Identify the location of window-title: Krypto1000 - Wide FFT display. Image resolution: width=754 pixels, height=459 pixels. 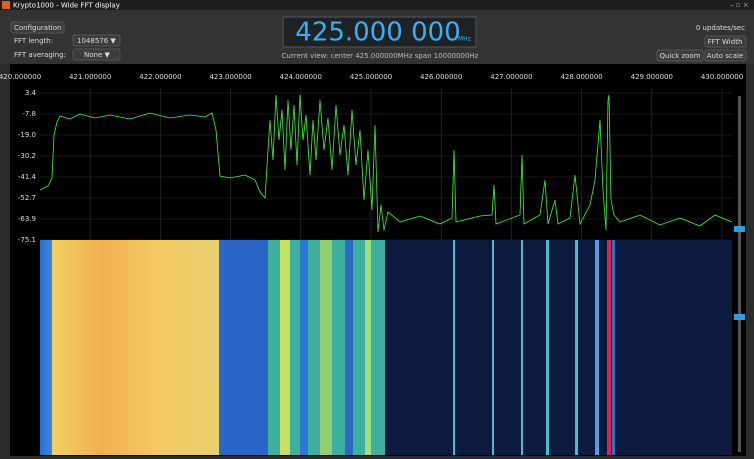
(66, 6).